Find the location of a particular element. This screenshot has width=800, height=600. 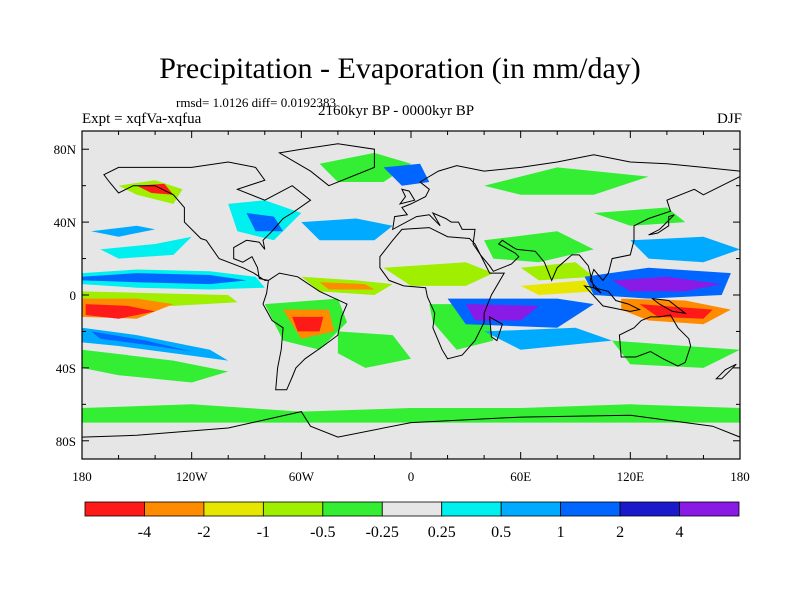

y-tick-label: 40S is located at coordinates (66, 368).